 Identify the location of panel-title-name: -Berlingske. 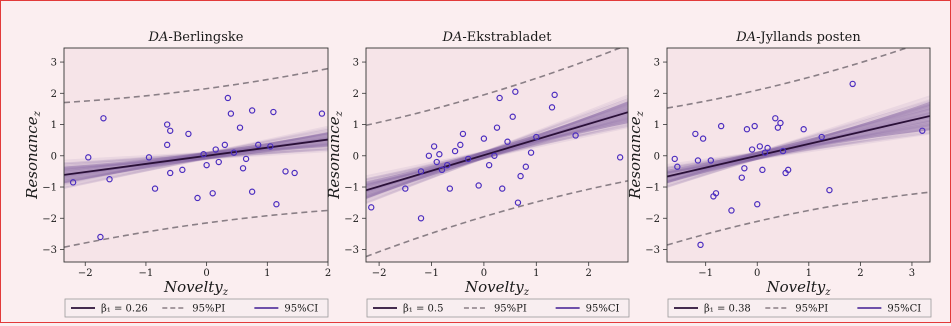
(205, 37).